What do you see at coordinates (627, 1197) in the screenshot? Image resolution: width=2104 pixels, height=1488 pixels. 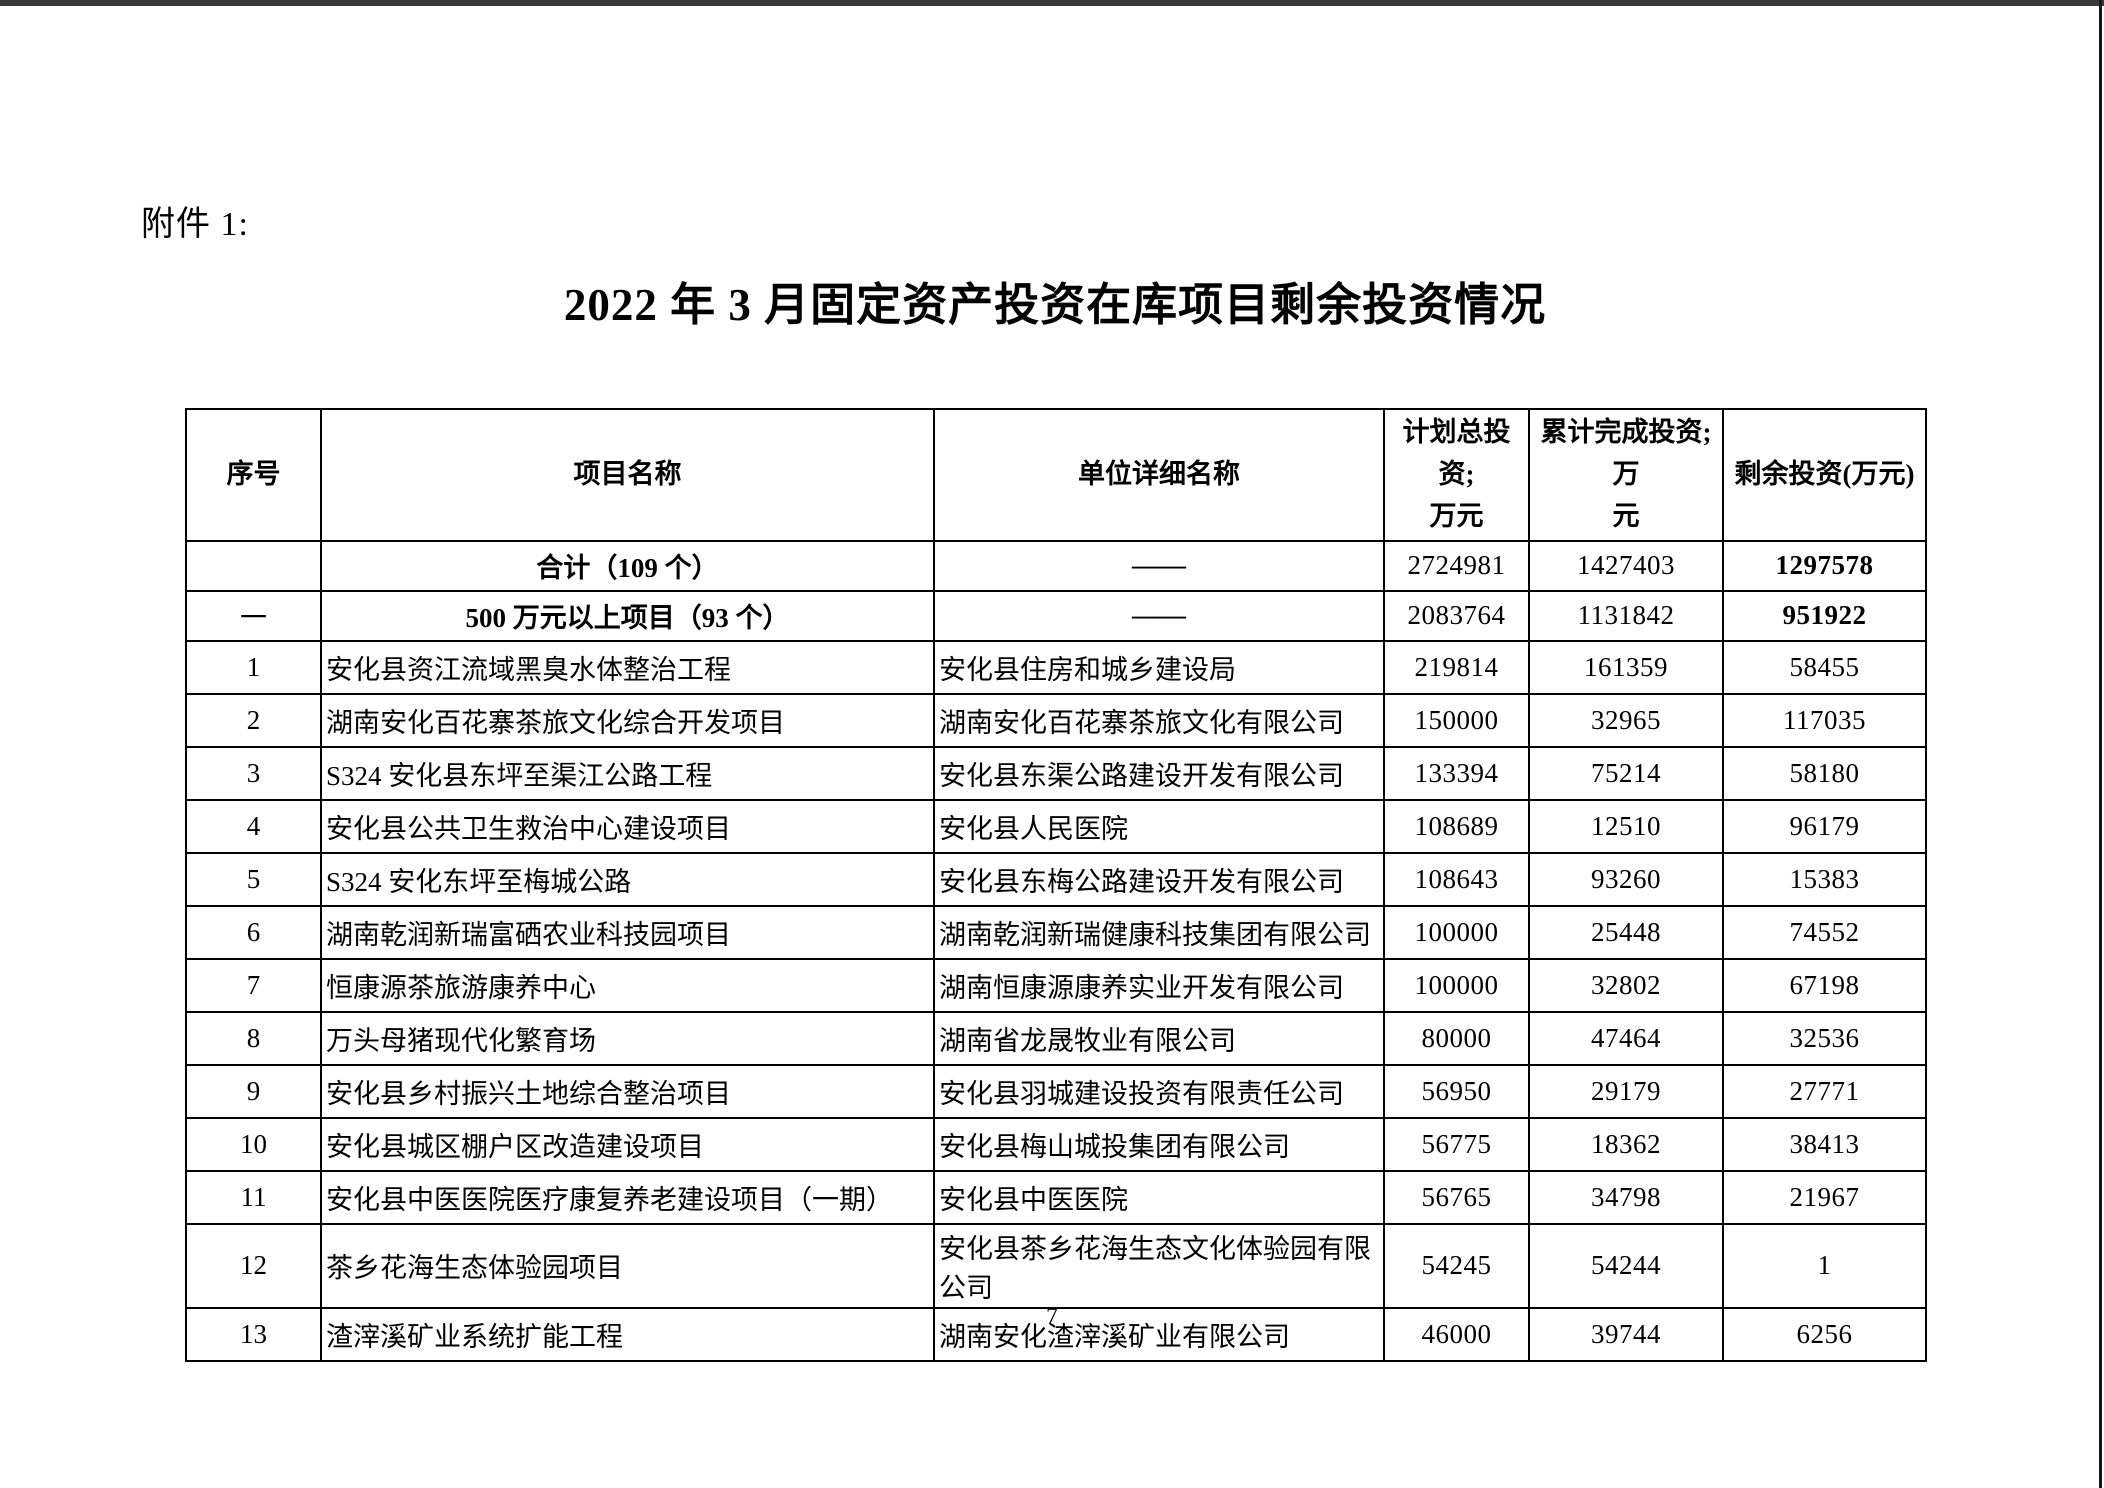 I see `cell-name: 安化县中医医院医疗康复养老建设项目（一期）` at bounding box center [627, 1197].